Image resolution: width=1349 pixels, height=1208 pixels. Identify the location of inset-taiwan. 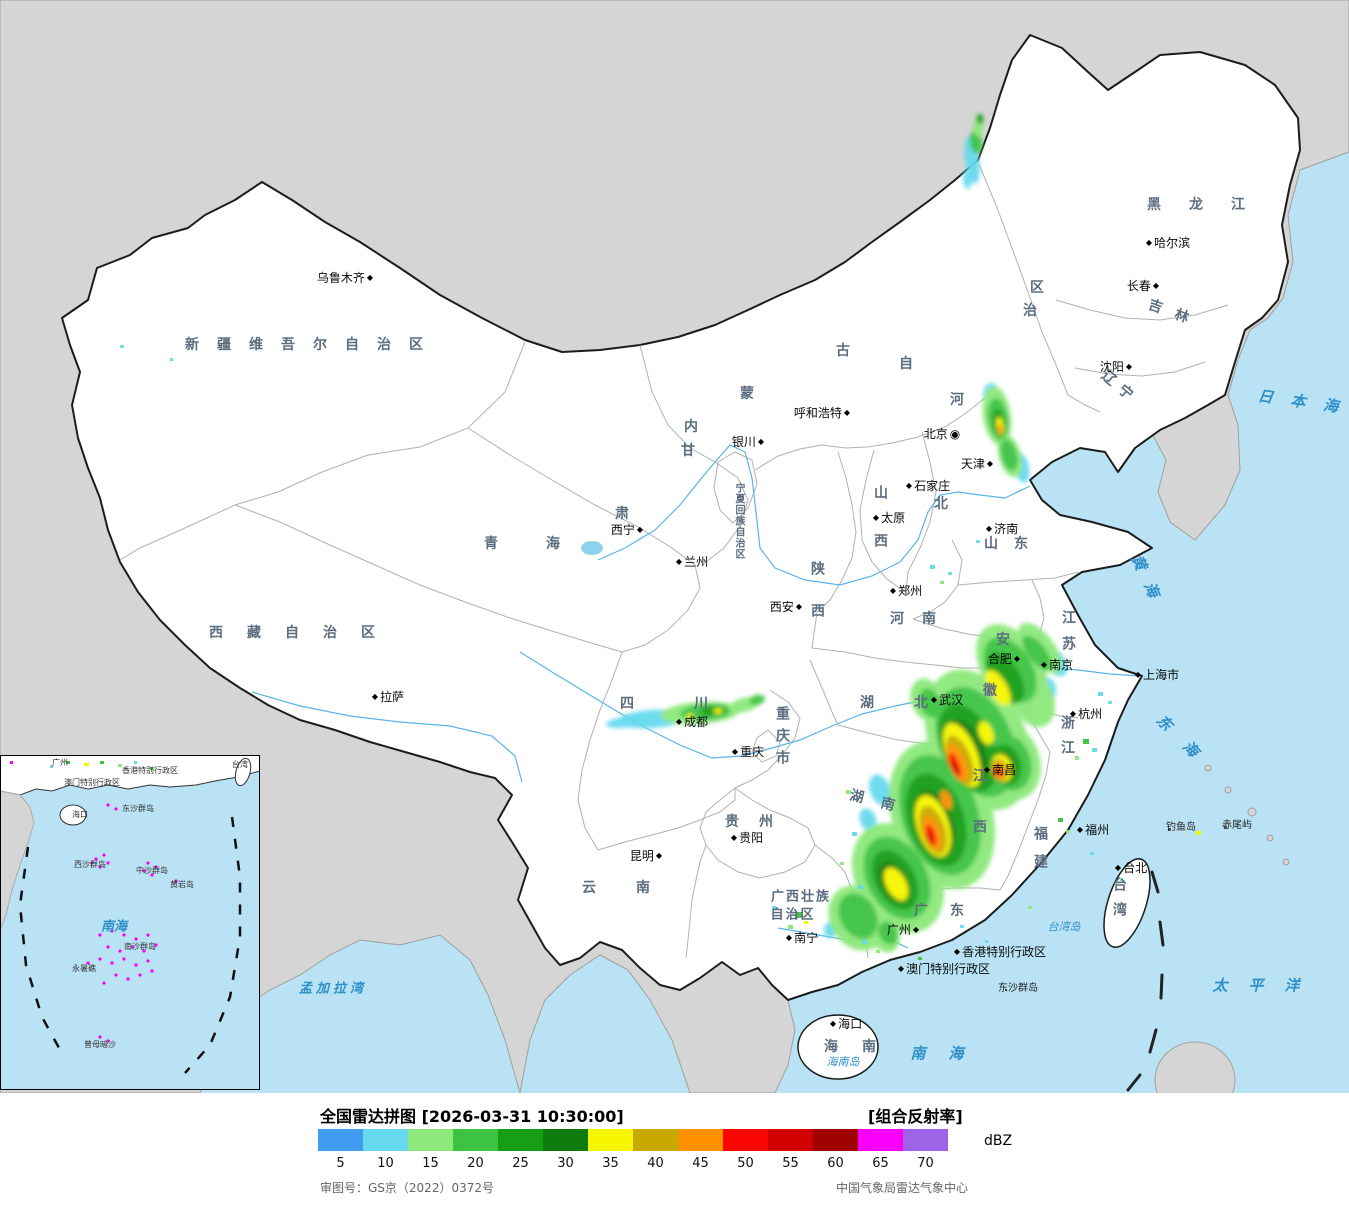
(243, 772).